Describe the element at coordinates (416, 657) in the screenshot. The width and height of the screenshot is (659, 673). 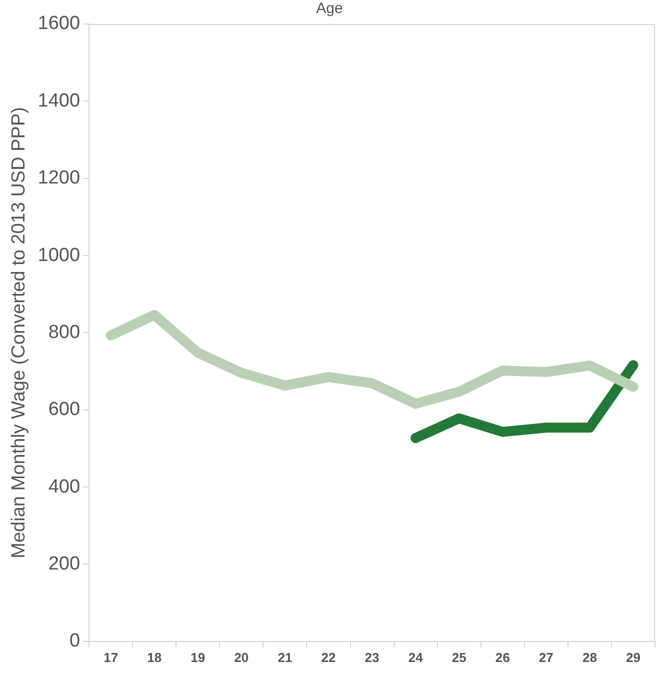
I see `x-tick-label: 24` at that location.